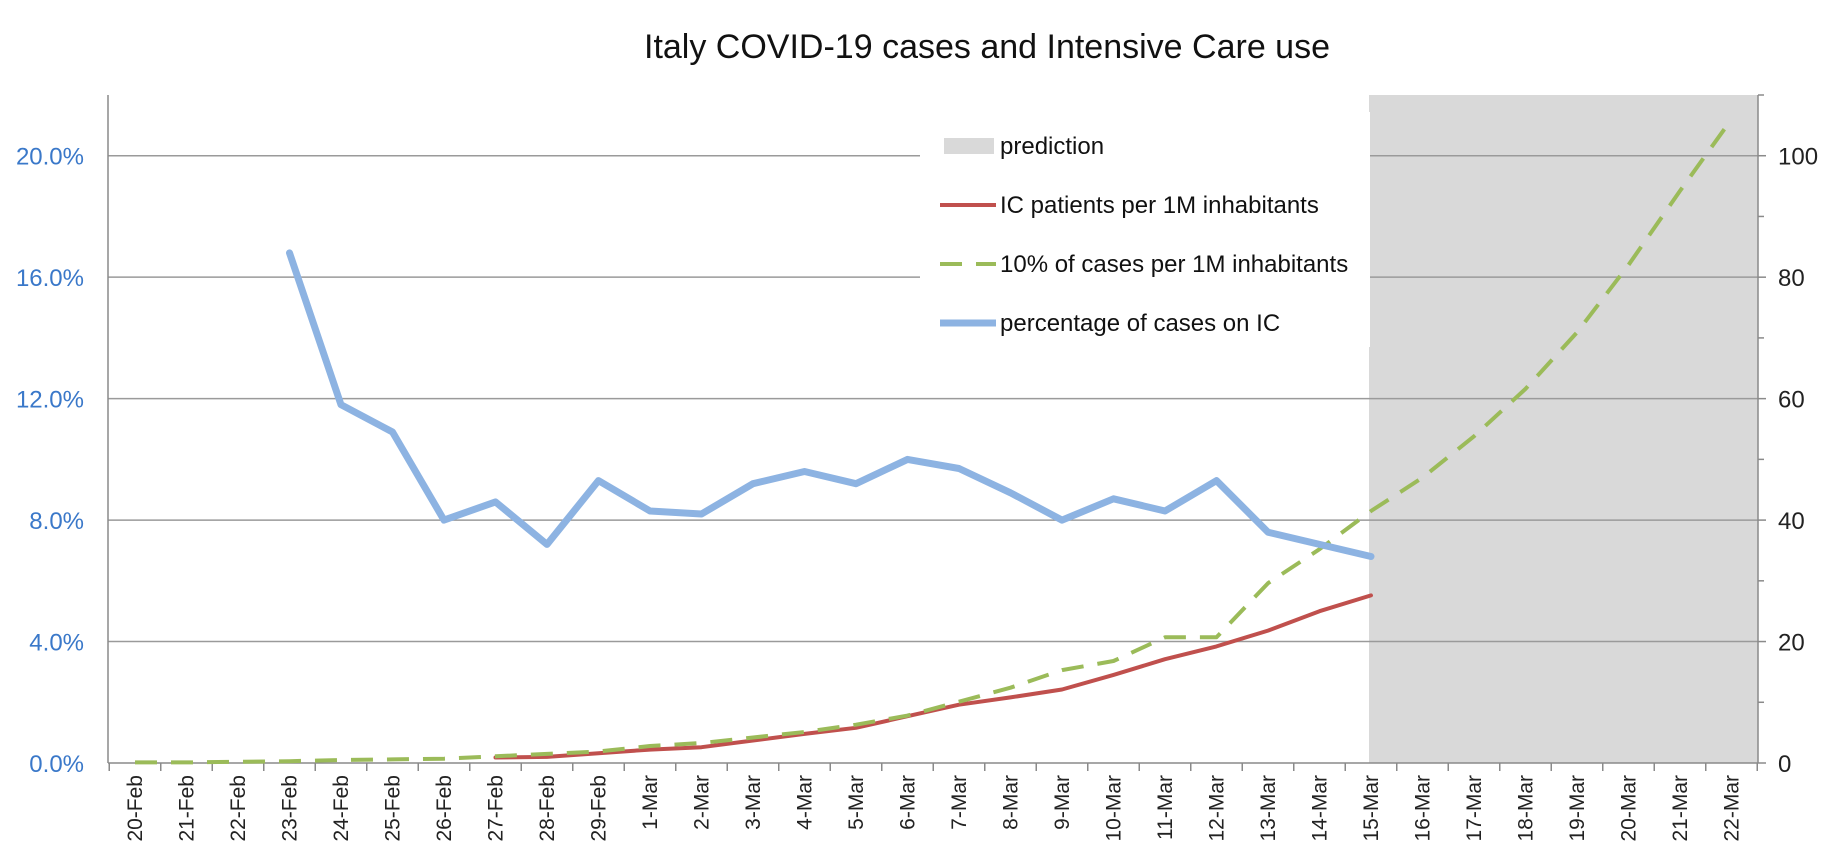  I want to click on left-tick-label: 0.0%, so click(56, 764).